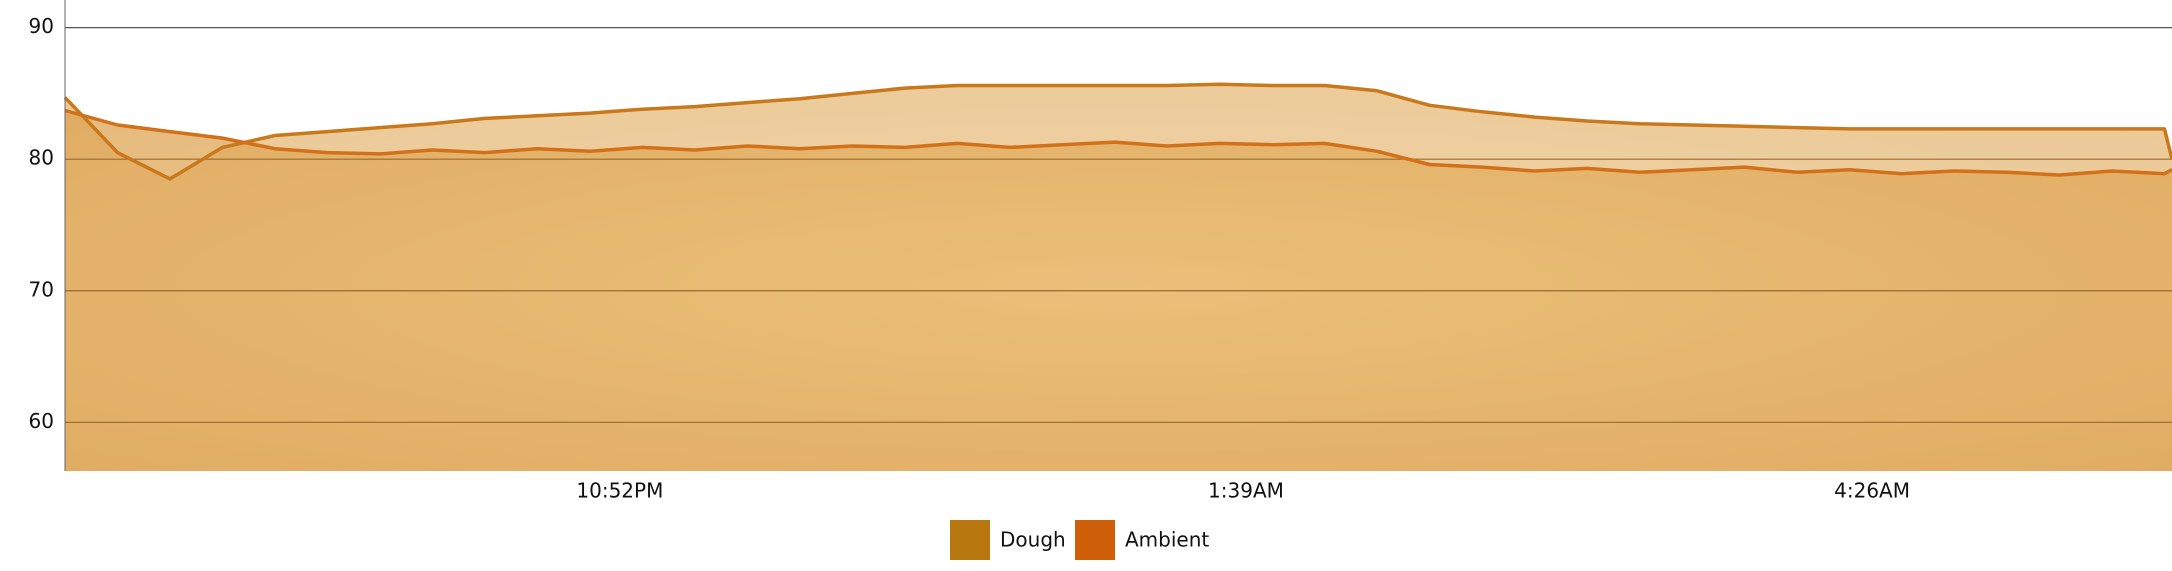  I want to click on legend-label: Dough, so click(1033, 540).